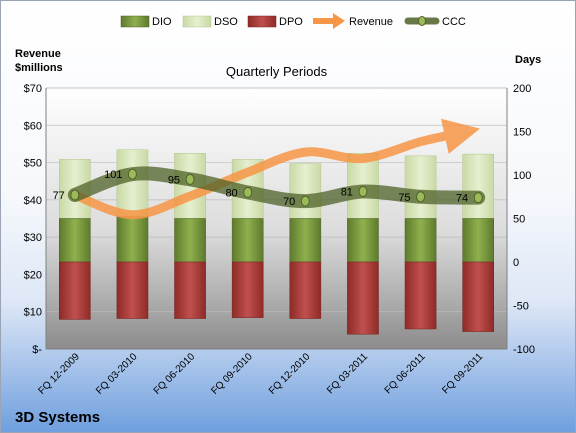  Describe the element at coordinates (462, 373) in the screenshot. I see `x-tick-label: FQ 09-2011` at that location.